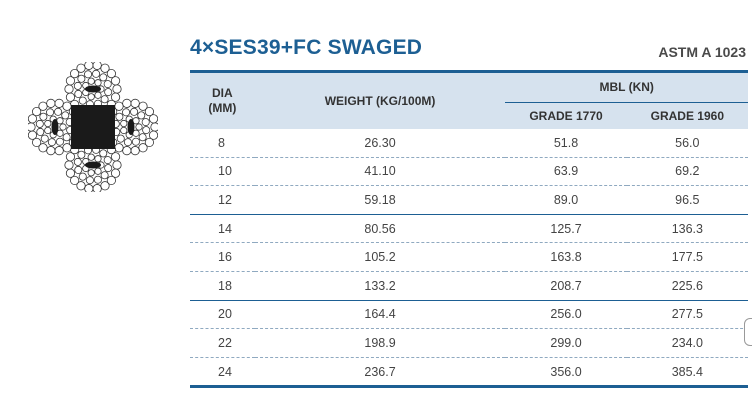  What do you see at coordinates (306, 47) in the screenshot?
I see `page-title: 4×SES39+FC SWAGED` at bounding box center [306, 47].